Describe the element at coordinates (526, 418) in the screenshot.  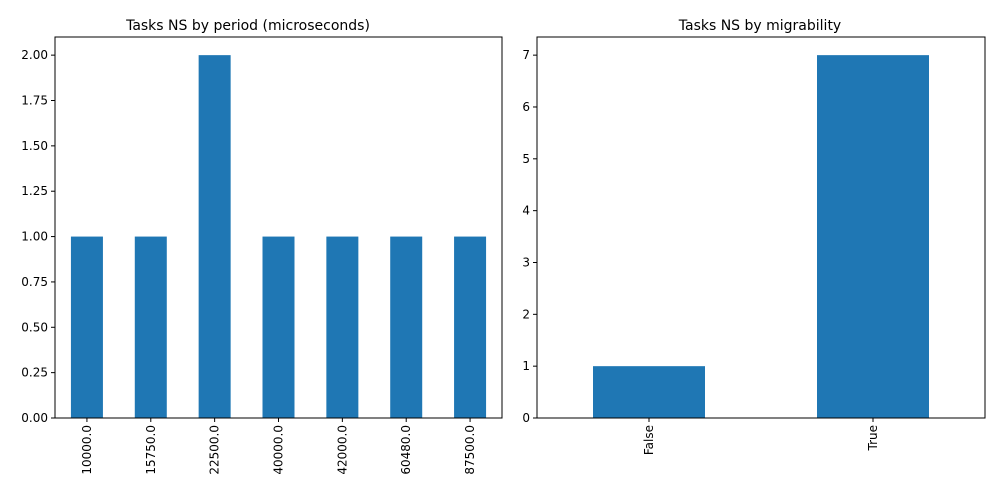
I see `chart-migrability-ytick-label: 0` at that location.